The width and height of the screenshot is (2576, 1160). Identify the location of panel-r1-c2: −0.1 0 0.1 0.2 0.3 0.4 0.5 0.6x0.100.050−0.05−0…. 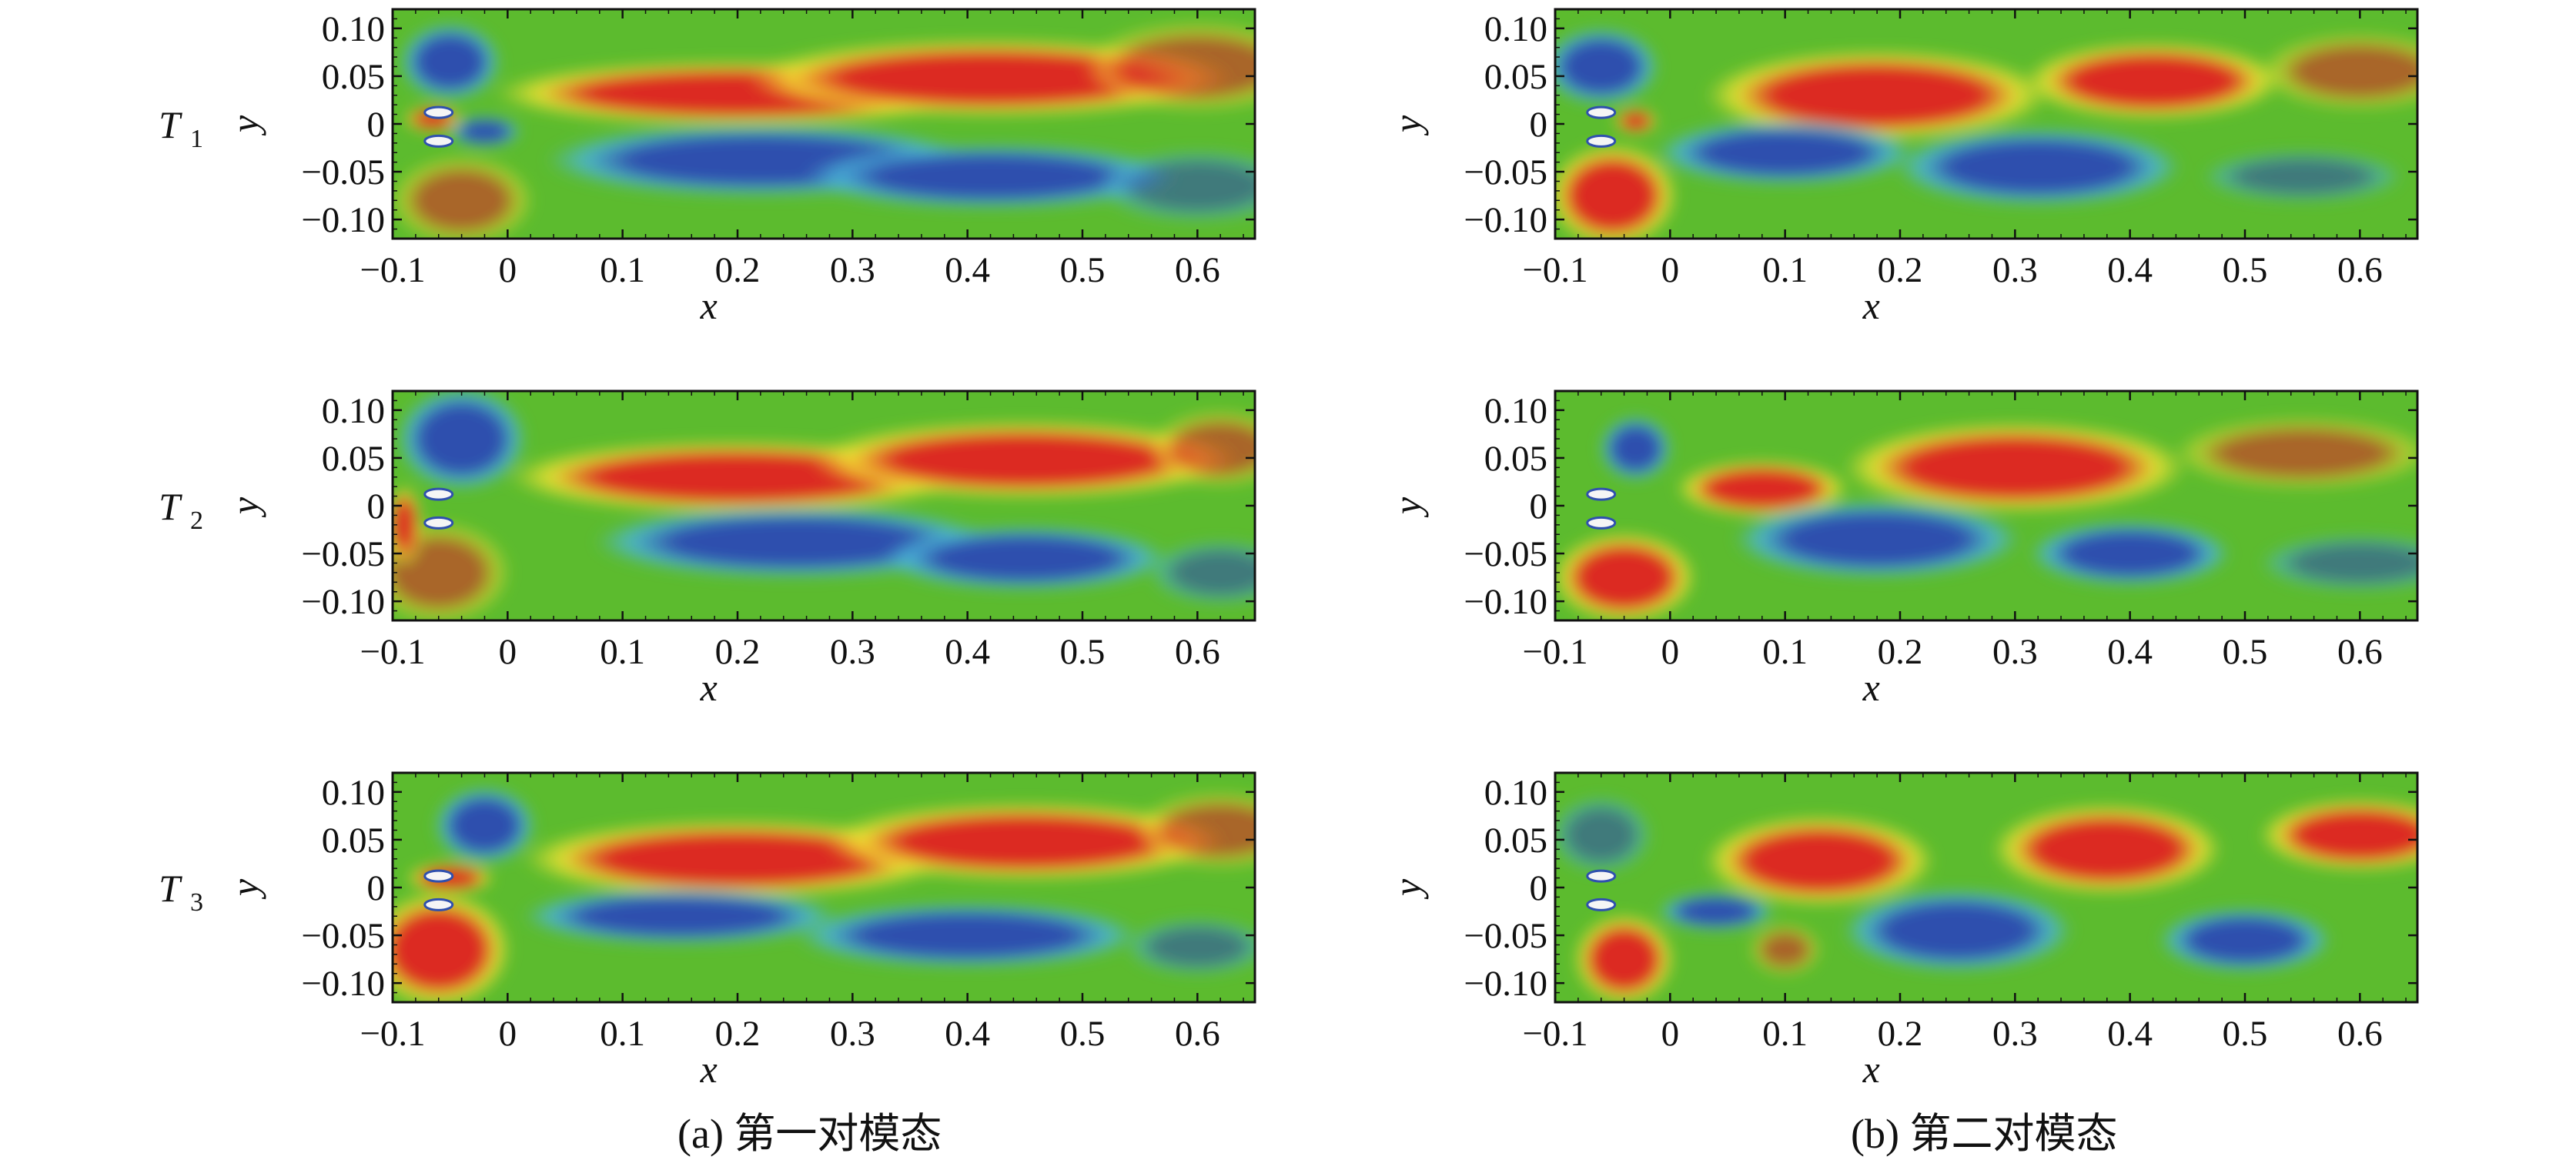
(1903, 167).